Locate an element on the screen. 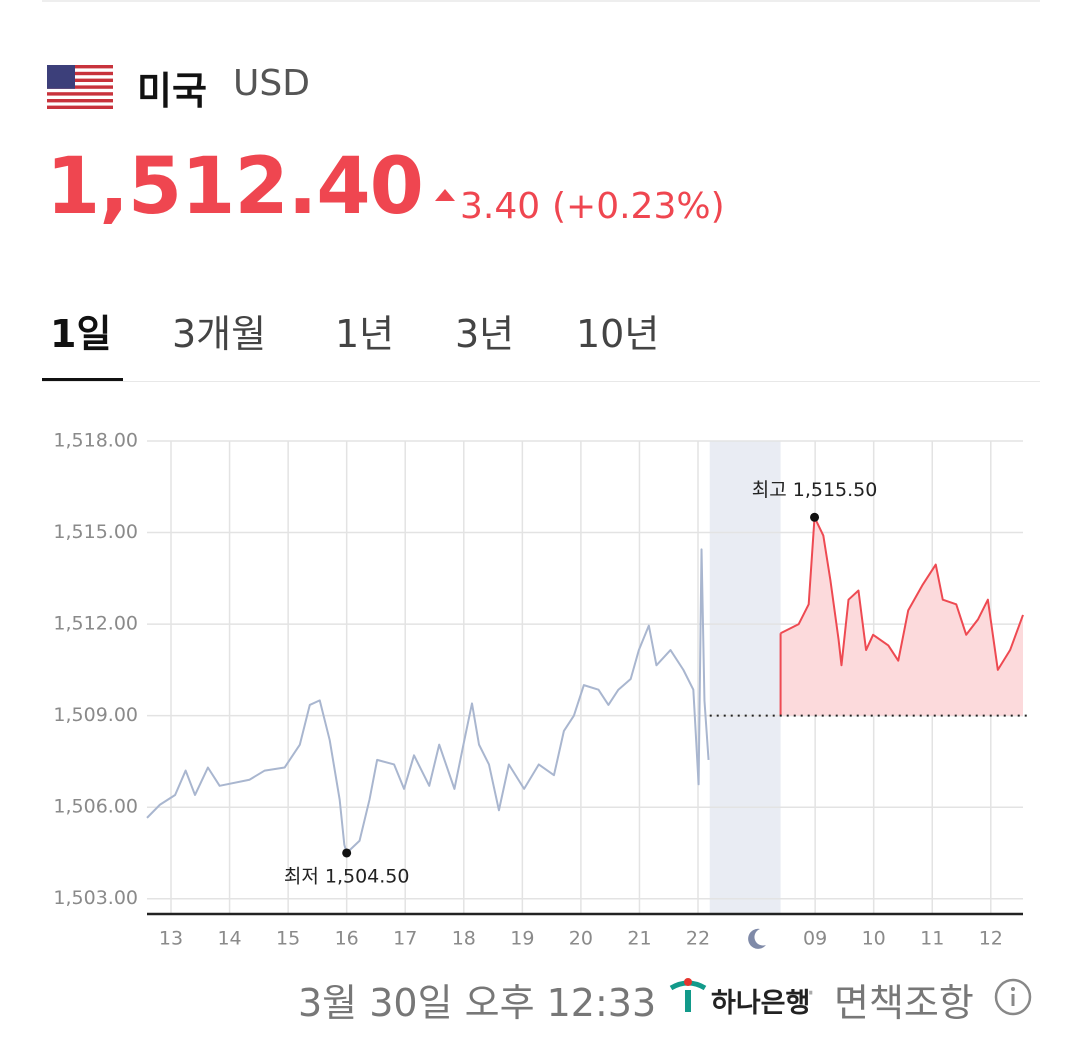 Image resolution: width=1080 pixels, height=1059 pixels. tab-indicator is located at coordinates (82, 379).